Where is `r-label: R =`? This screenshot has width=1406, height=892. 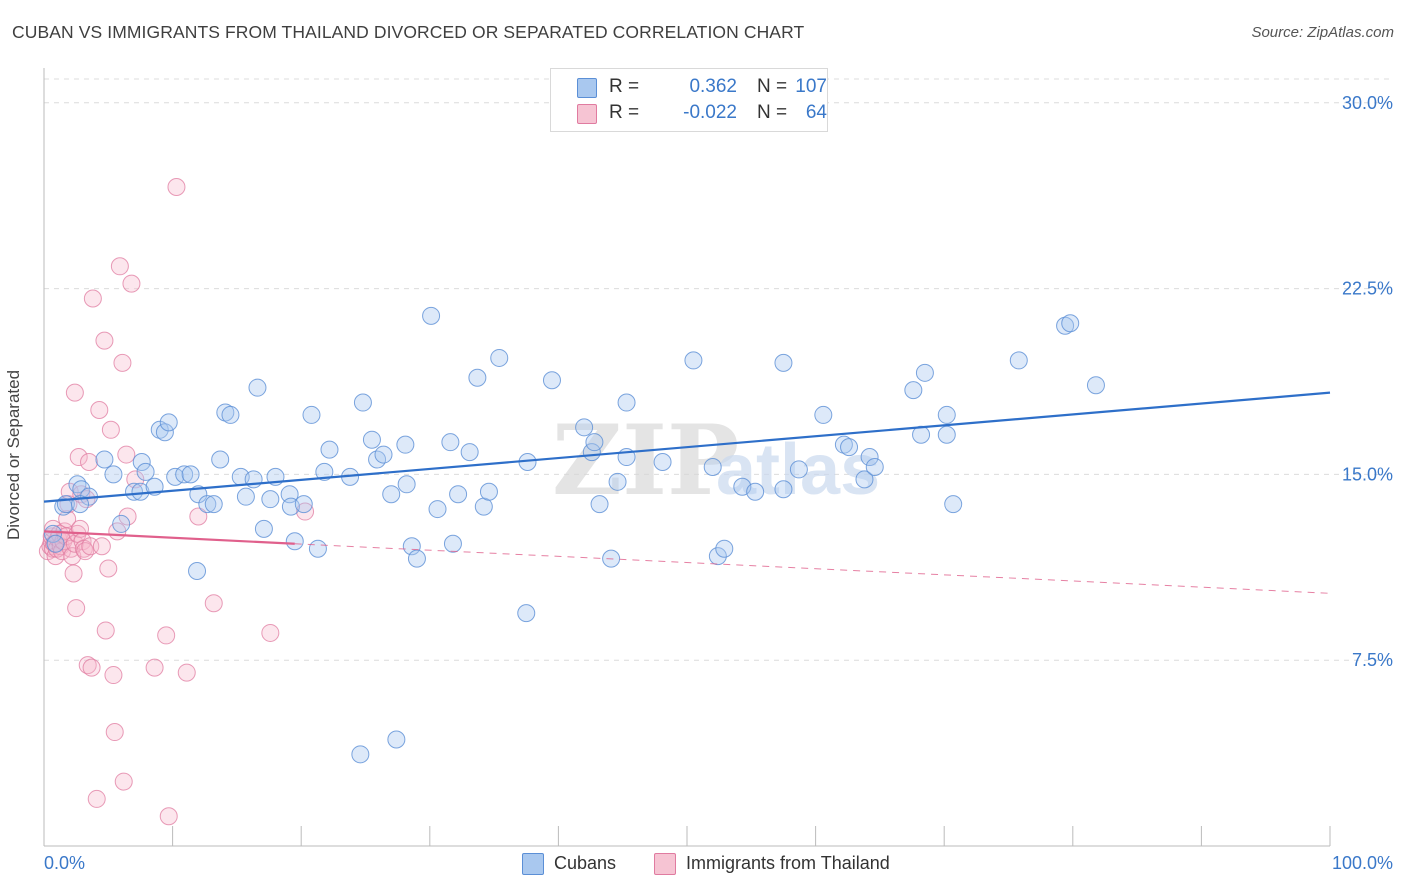
r-label: R = is located at coordinates (624, 86).